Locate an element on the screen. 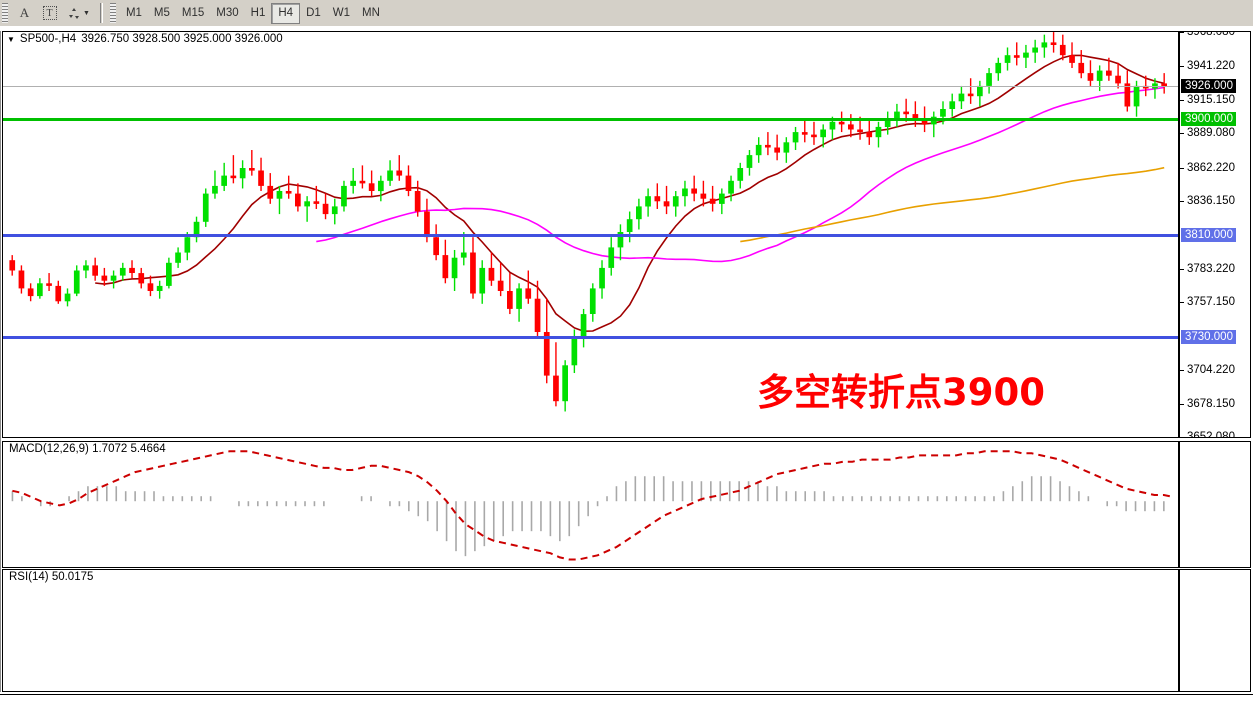 This screenshot has width=1253, height=716. toolbar-divider is located at coordinates (101, 13).